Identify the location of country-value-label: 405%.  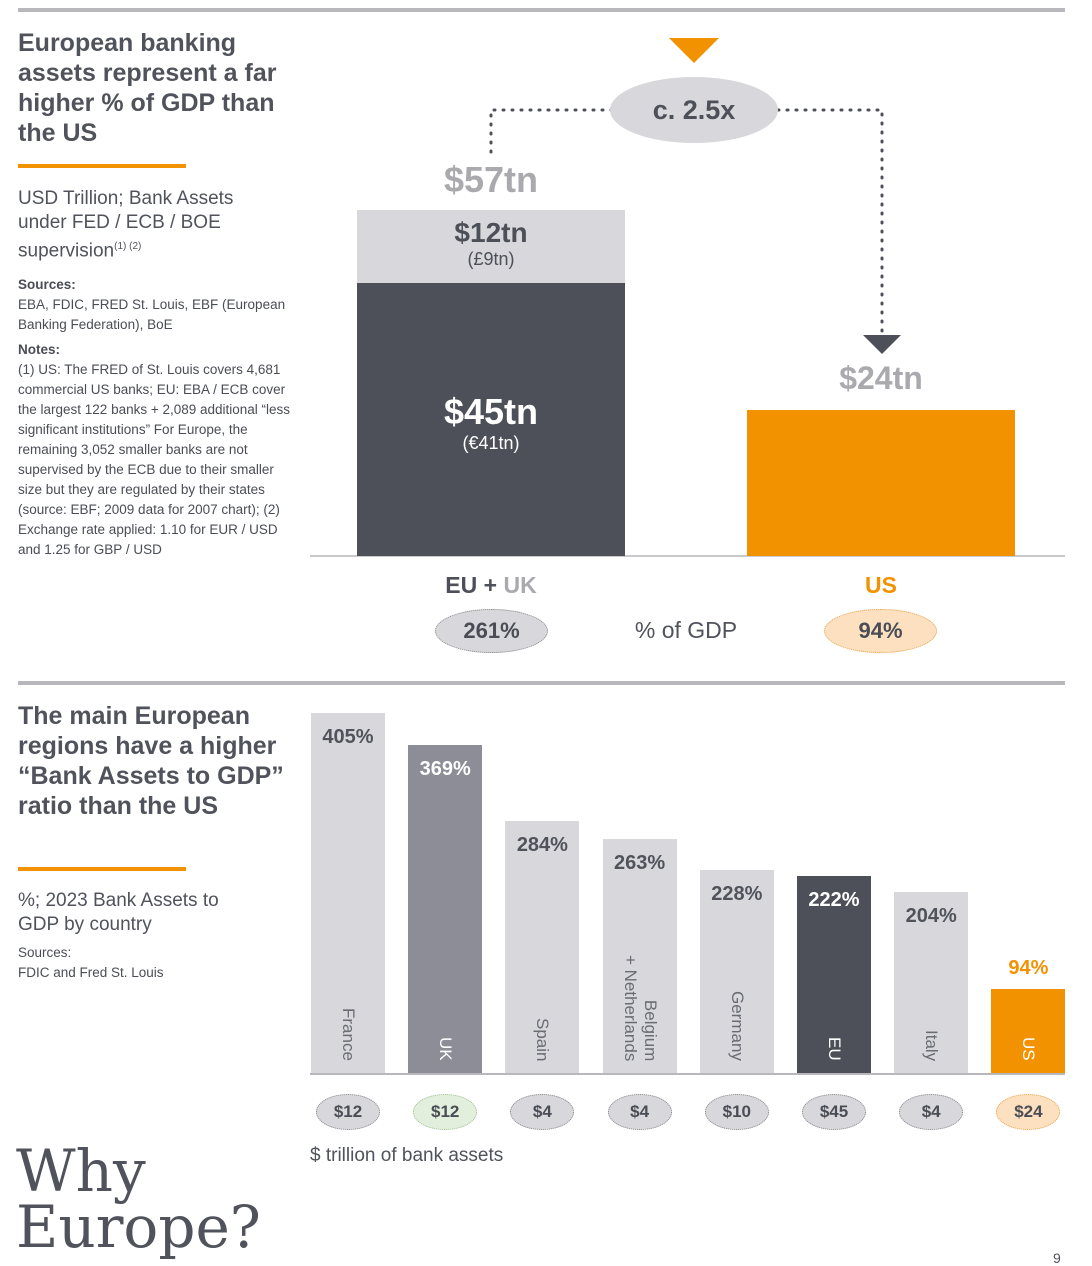
(348, 737).